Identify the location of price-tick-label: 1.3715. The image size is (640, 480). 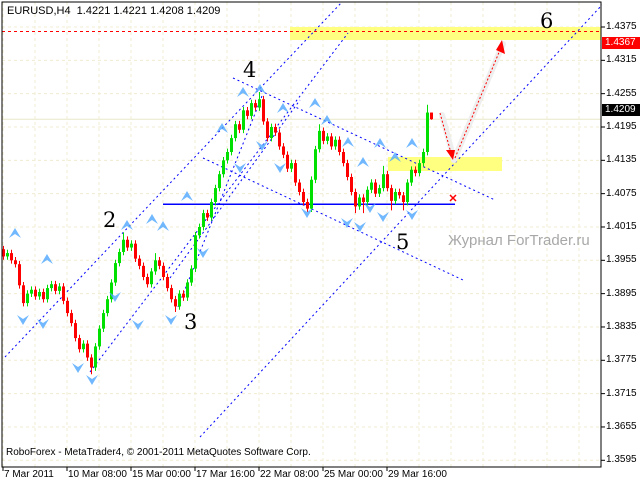
(621, 393).